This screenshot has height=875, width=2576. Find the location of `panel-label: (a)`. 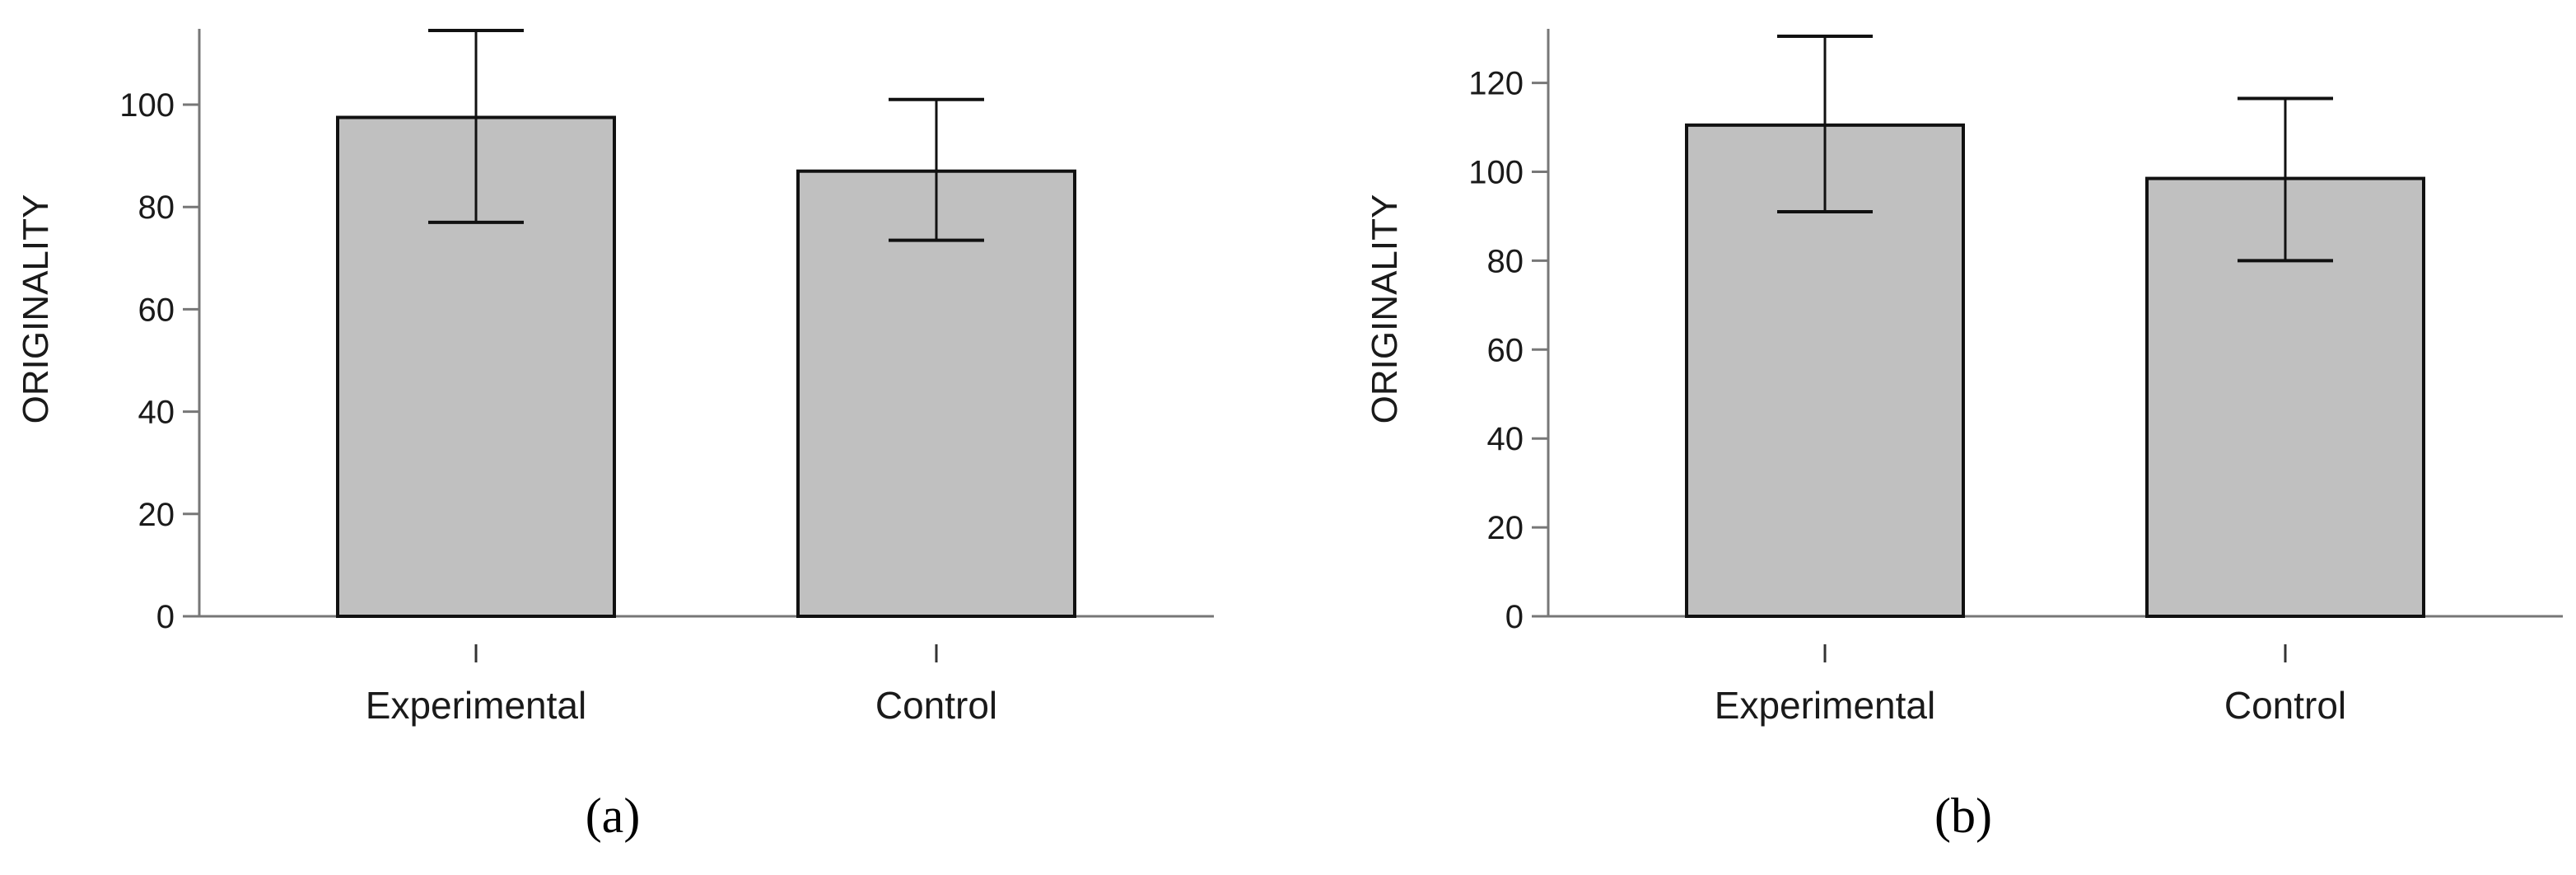

panel-label: (a) is located at coordinates (613, 815).